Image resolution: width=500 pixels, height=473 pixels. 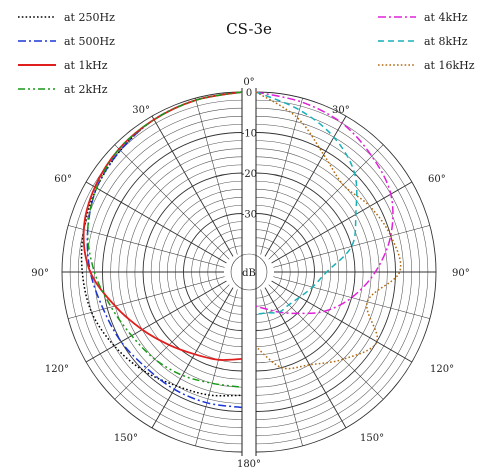 What do you see at coordinates (449, 65) in the screenshot?
I see `legend-label: at 16kHz` at bounding box center [449, 65].